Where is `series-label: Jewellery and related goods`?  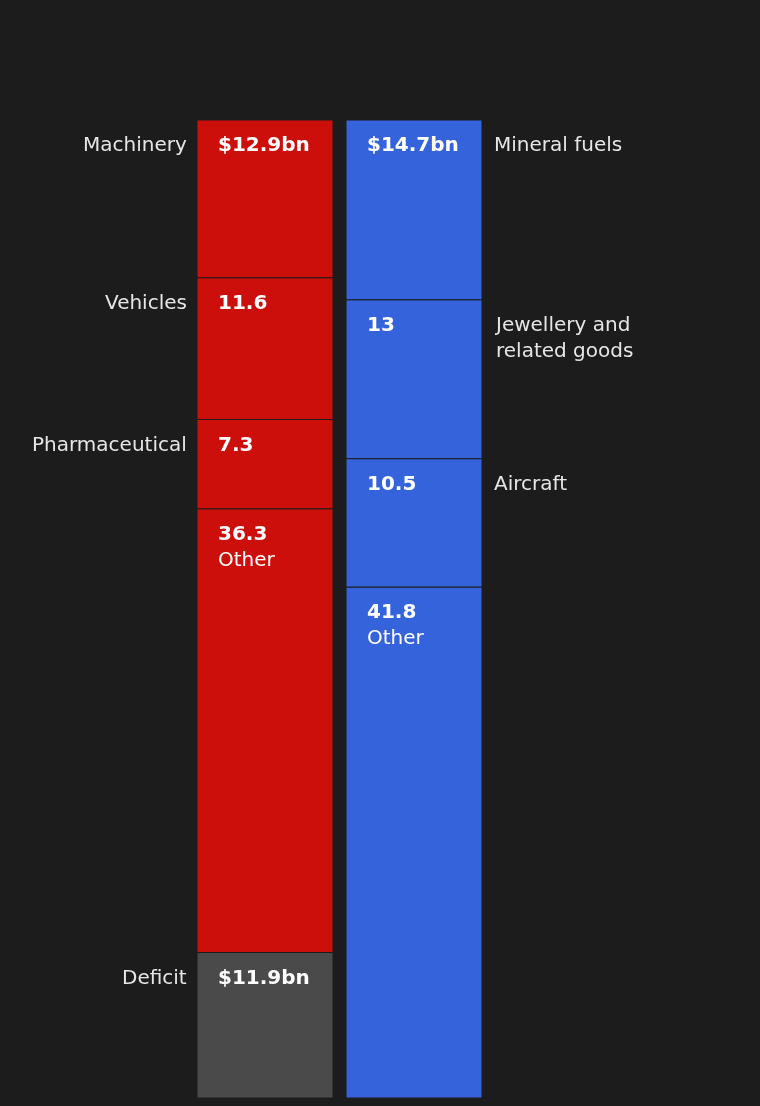
series-label: Jewellery and related goods is located at coordinates (564, 337).